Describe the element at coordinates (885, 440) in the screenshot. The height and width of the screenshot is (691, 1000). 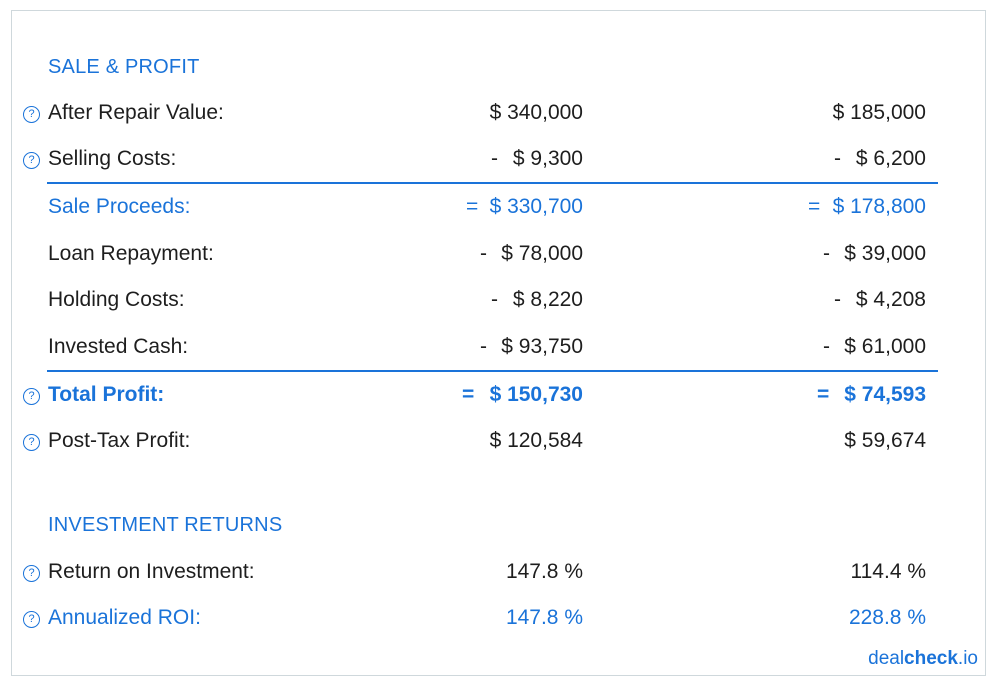
I see `value-col2: $ 59,674` at that location.